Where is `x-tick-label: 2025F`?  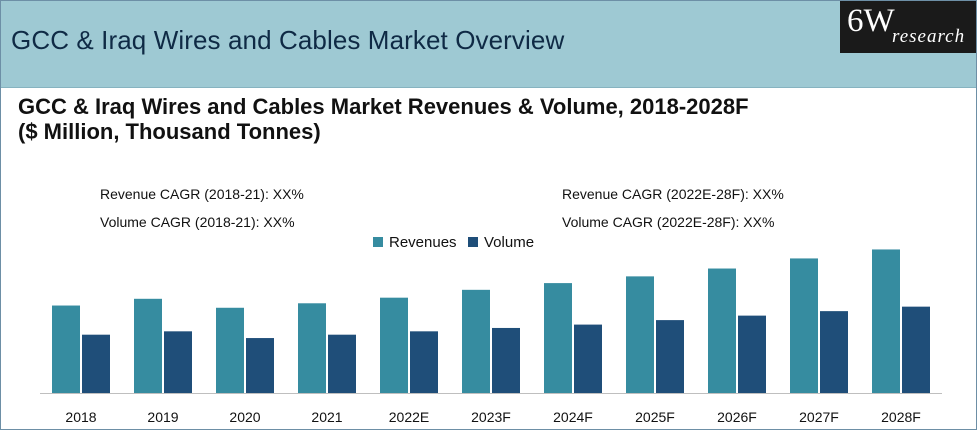 x-tick-label: 2025F is located at coordinates (655, 417).